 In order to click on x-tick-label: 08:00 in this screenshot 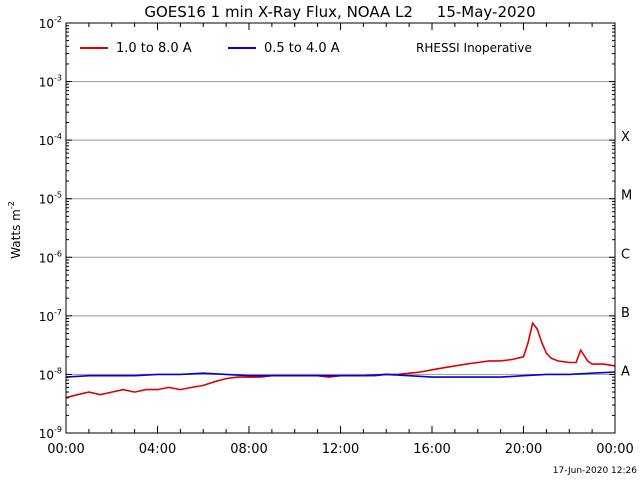, I will do `click(248, 449)`.